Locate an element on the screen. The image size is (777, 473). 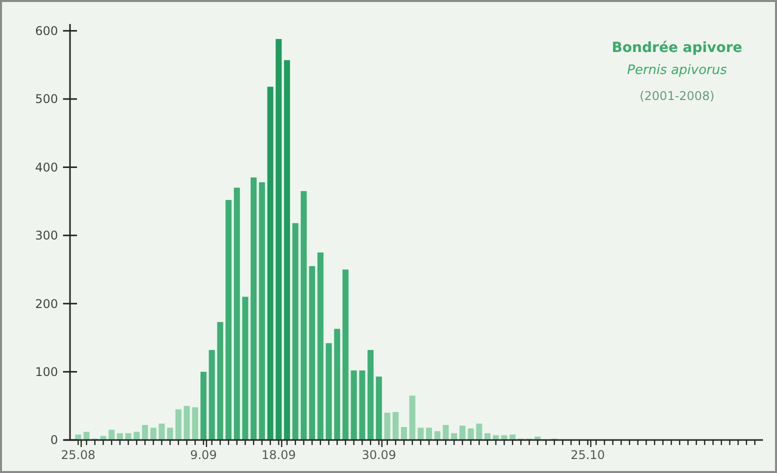
y-tick-label: 600 is located at coordinates (46, 31).